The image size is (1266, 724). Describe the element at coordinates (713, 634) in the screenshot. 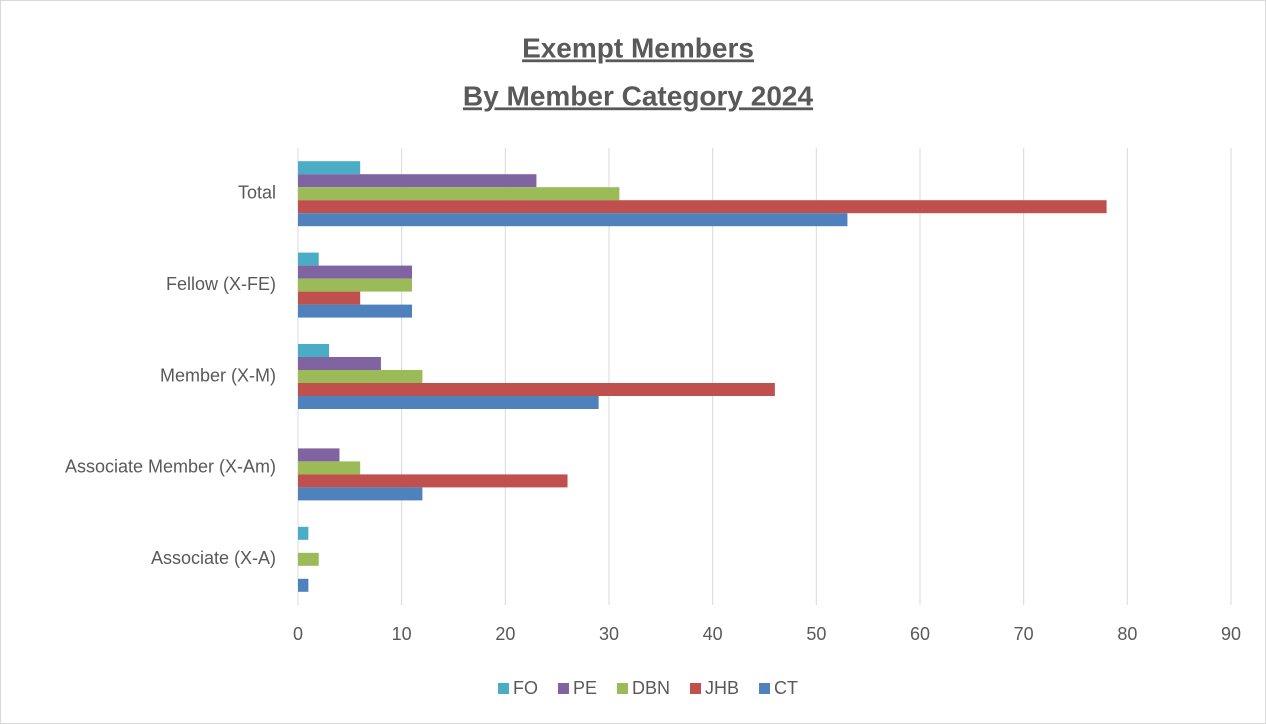

I see `x-tick-label: 40` at that location.